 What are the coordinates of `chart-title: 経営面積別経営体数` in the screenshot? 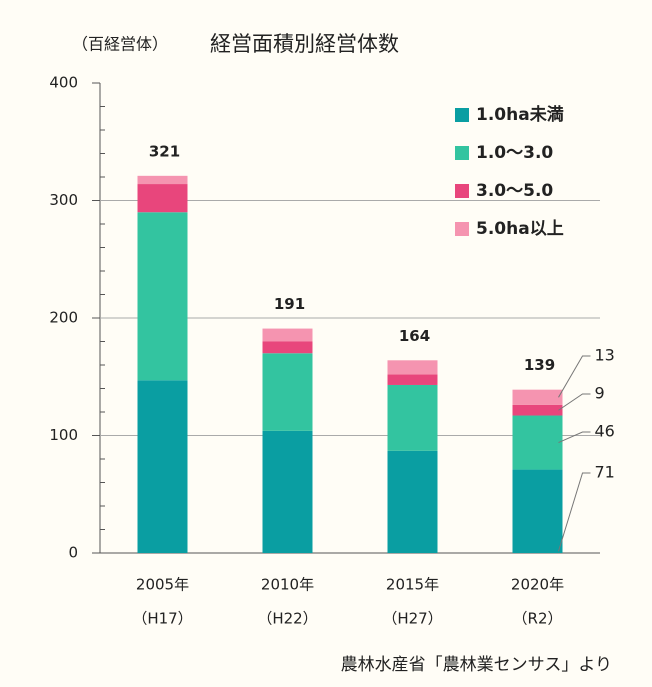 It's located at (304, 44).